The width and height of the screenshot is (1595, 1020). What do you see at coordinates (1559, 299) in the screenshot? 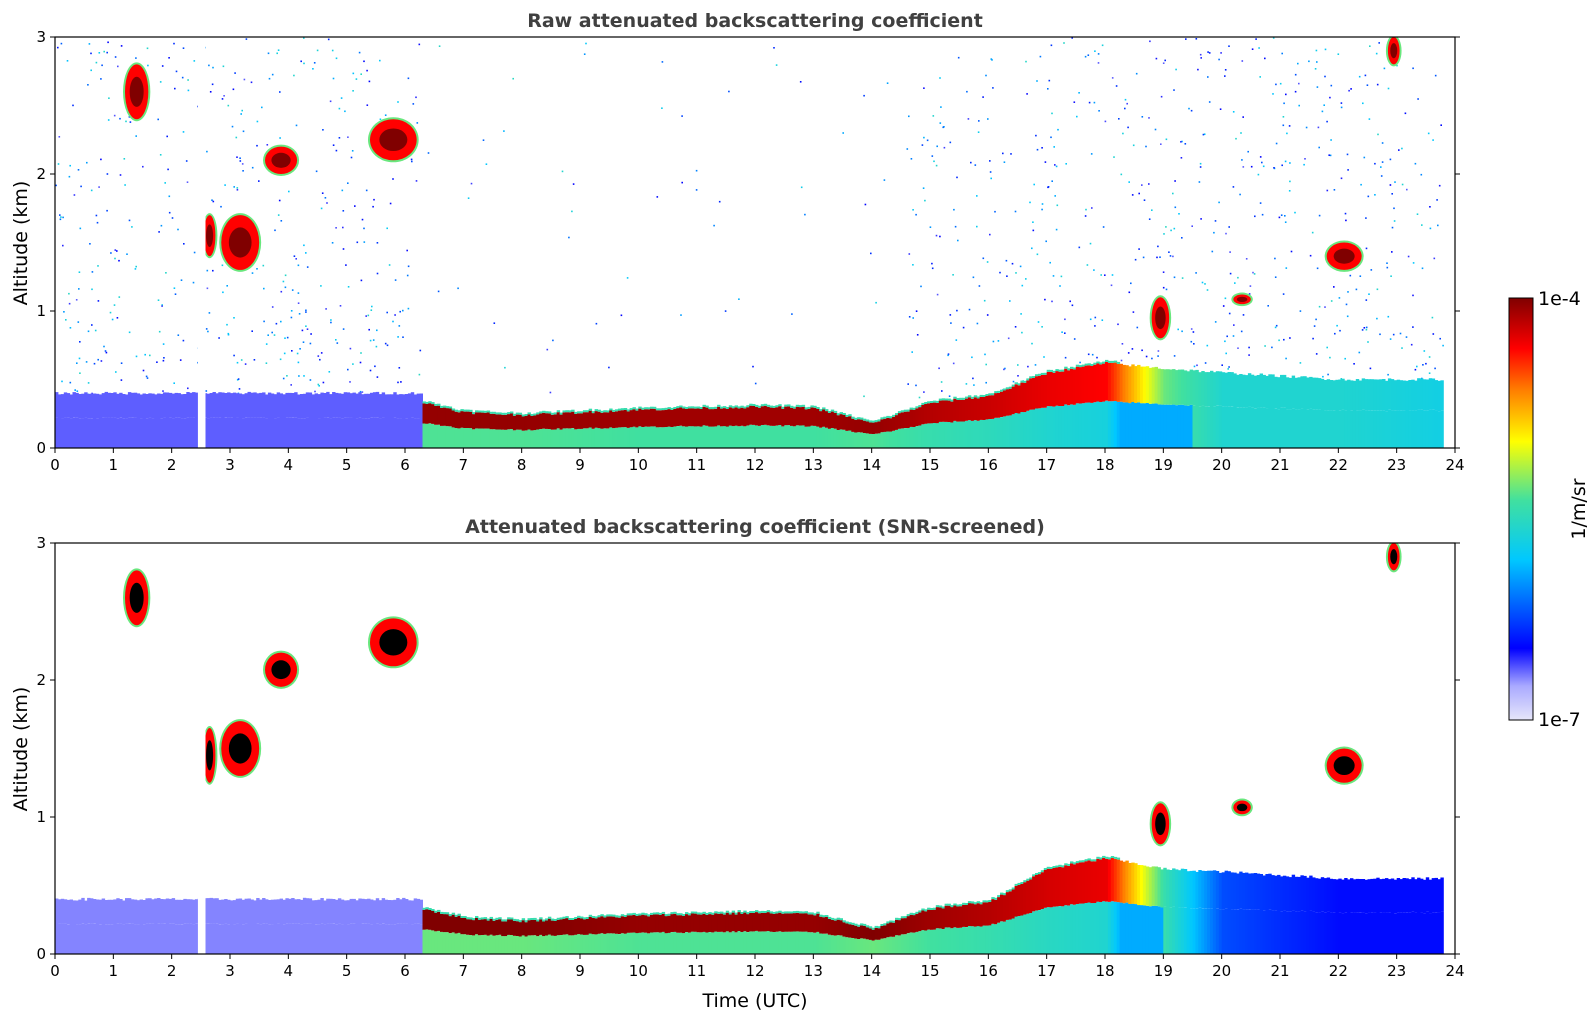
I see `colorbar-max-label: 1e-4` at bounding box center [1559, 299].